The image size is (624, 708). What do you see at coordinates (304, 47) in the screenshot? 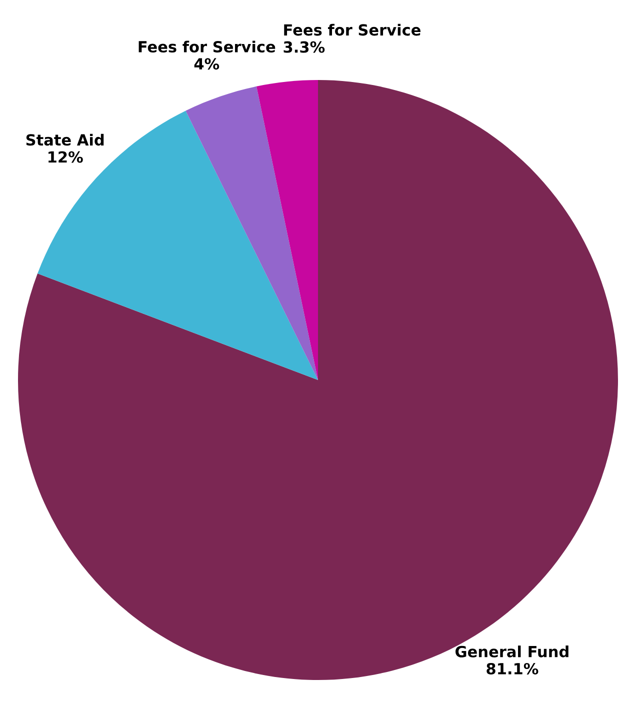
I see `data-label: 3.3%` at bounding box center [304, 47].